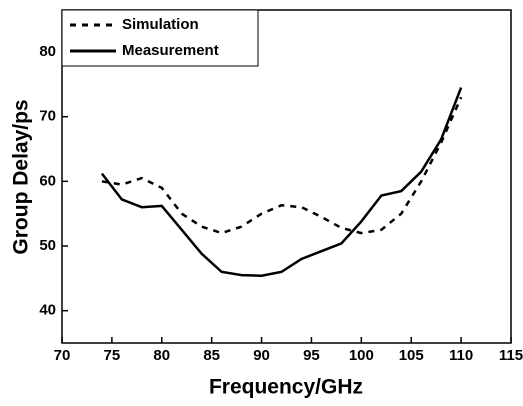  I want to click on x-tick-label: 85, so click(211, 355).